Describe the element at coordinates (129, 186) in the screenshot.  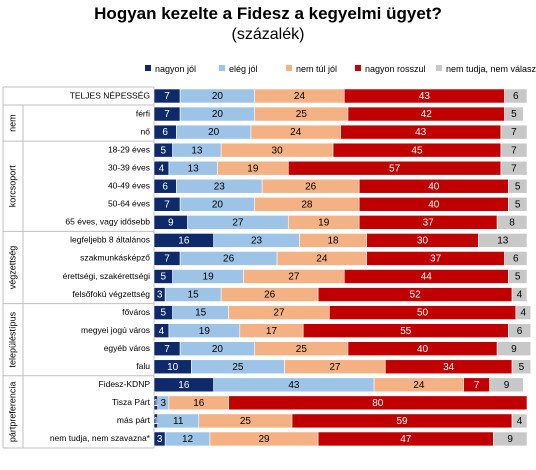
I see `row-label: 40-49 éves` at that location.